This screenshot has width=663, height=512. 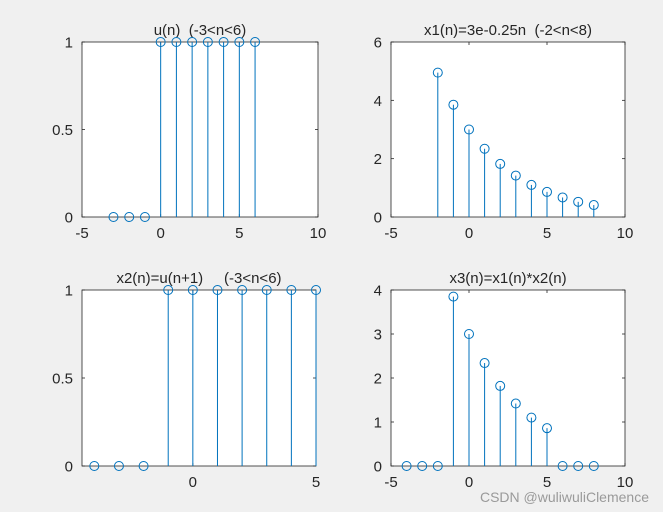 I want to click on subplot-title: x1(n)=3e-0.25n (-2<n<8), so click(x=508, y=30).